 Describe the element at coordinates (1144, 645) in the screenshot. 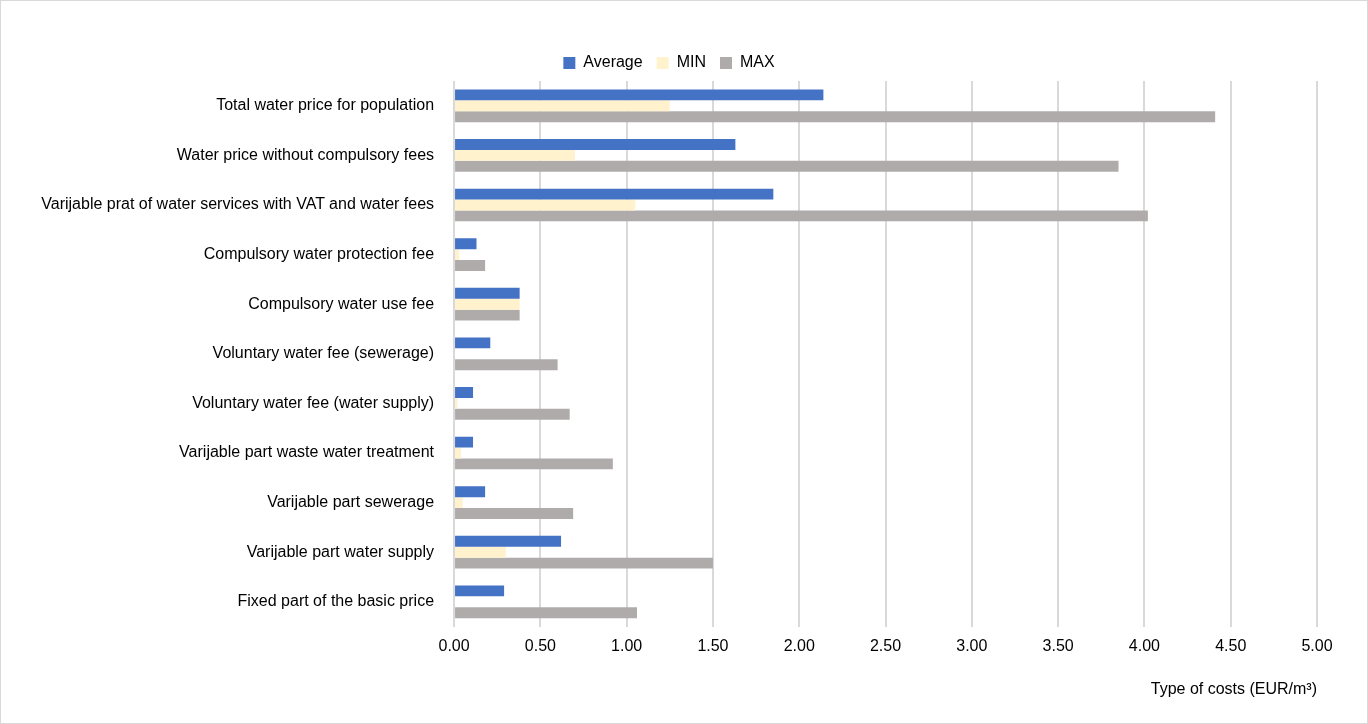

I see `x-tick-label: 4.00` at that location.